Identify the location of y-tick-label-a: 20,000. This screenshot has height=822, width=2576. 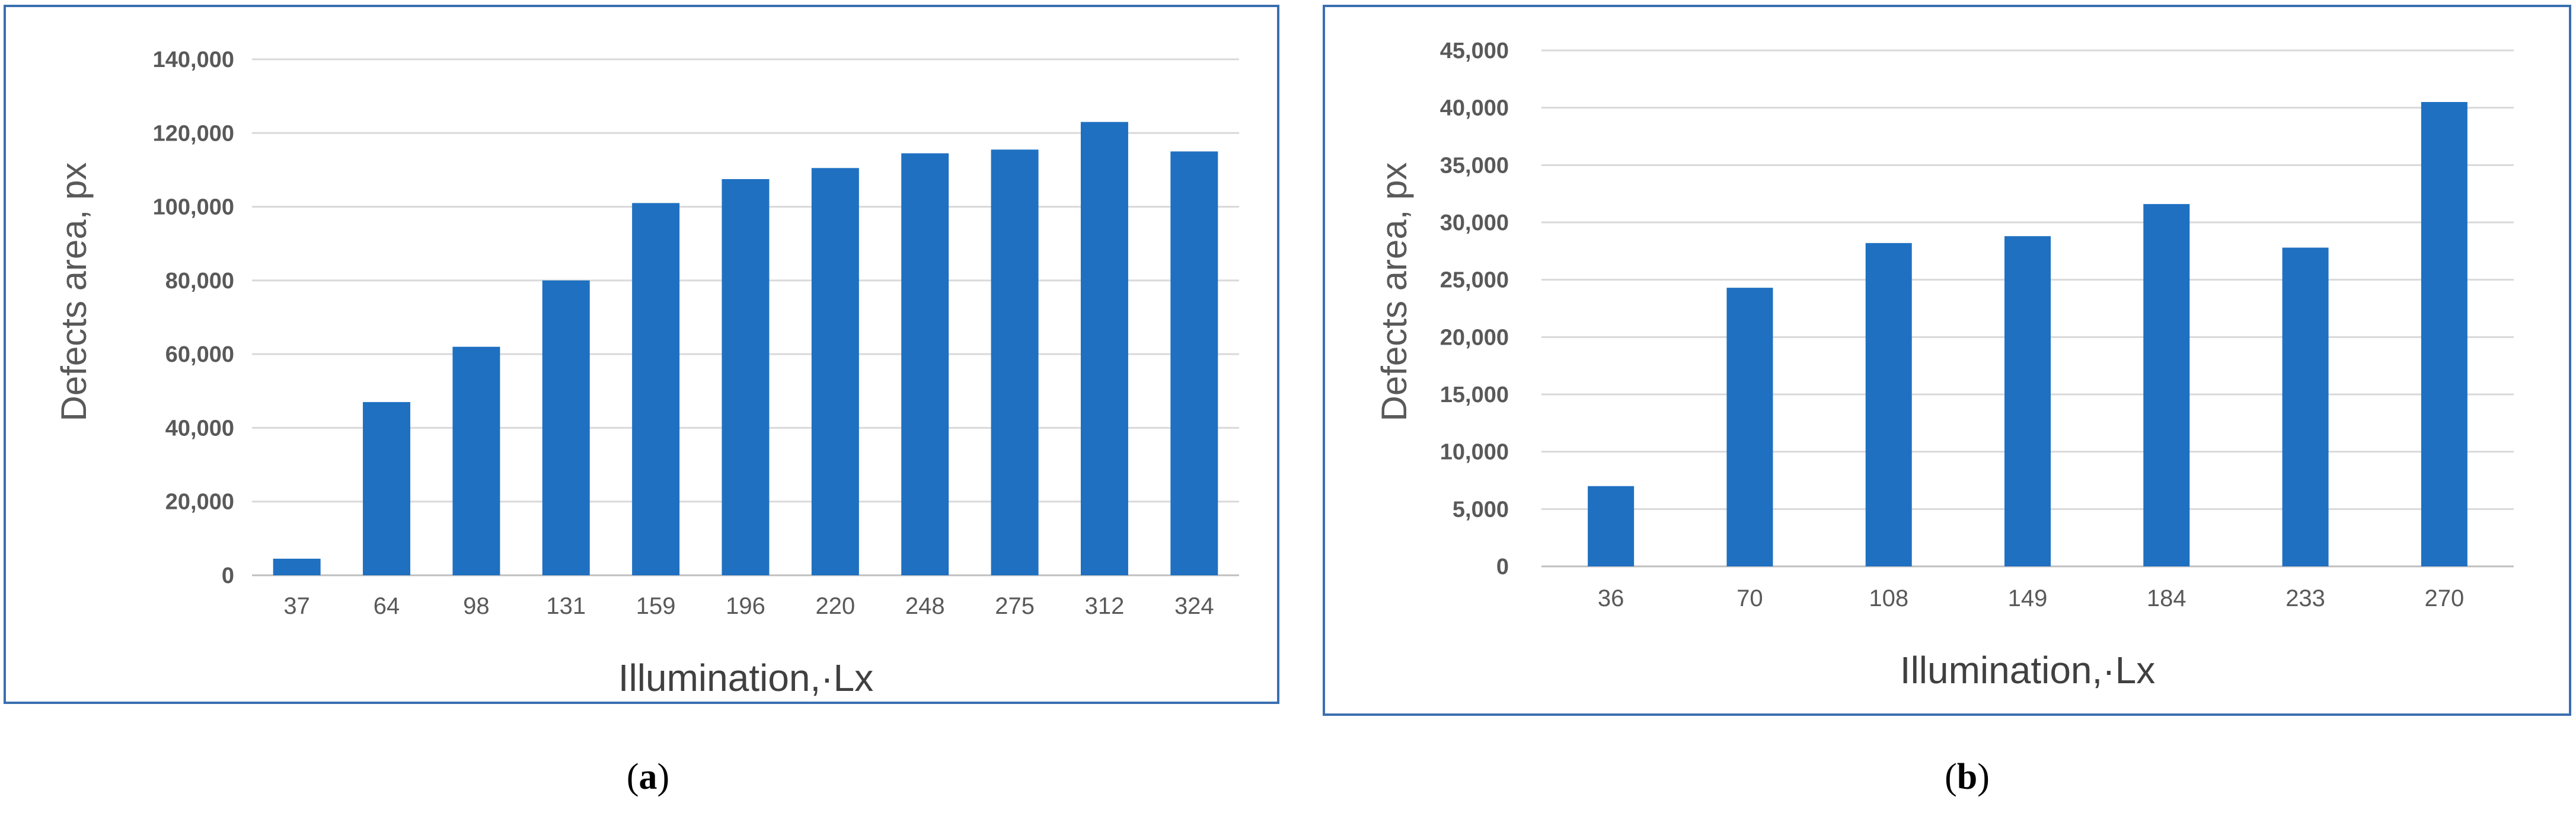
(199, 502).